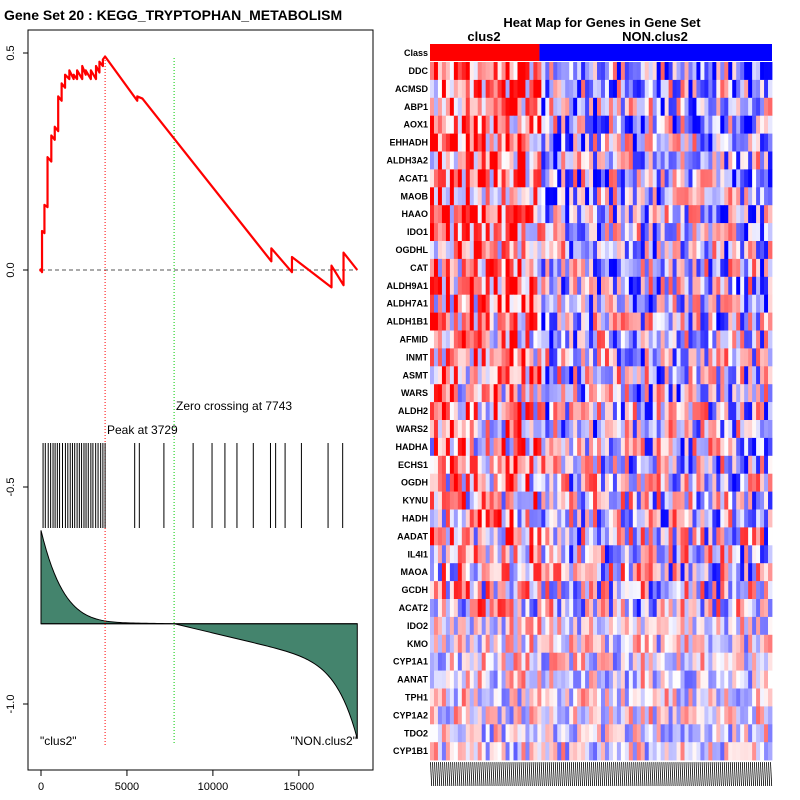 This screenshot has height=800, width=800. What do you see at coordinates (299, 787) in the screenshot?
I see `x-tick-label: 15000` at bounding box center [299, 787].